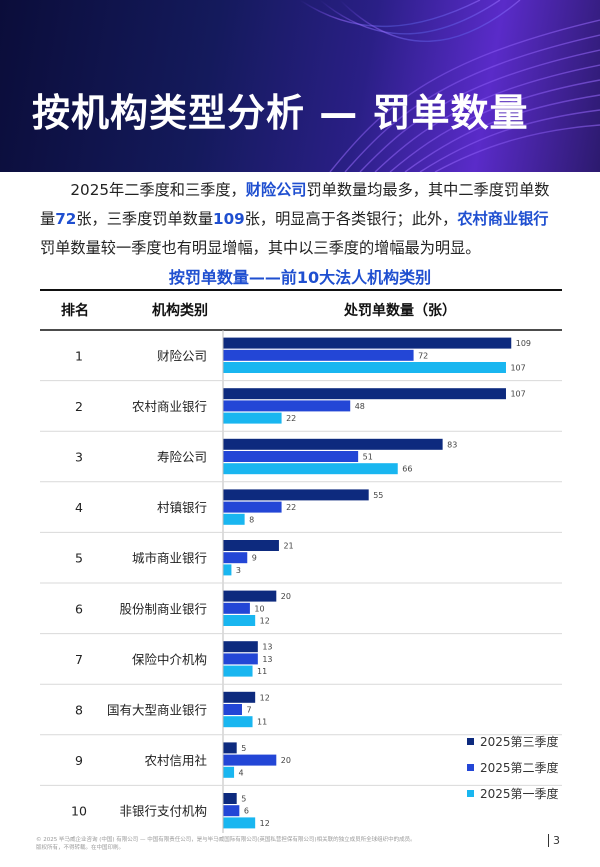 This screenshot has height=867, width=600. I want to click on rank-label: 4, so click(79, 507).